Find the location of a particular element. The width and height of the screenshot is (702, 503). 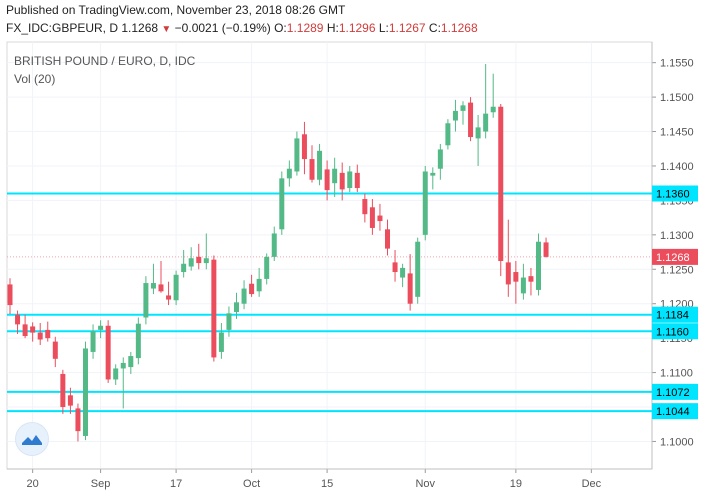

x-tick-label: Sep is located at coordinates (101, 484).